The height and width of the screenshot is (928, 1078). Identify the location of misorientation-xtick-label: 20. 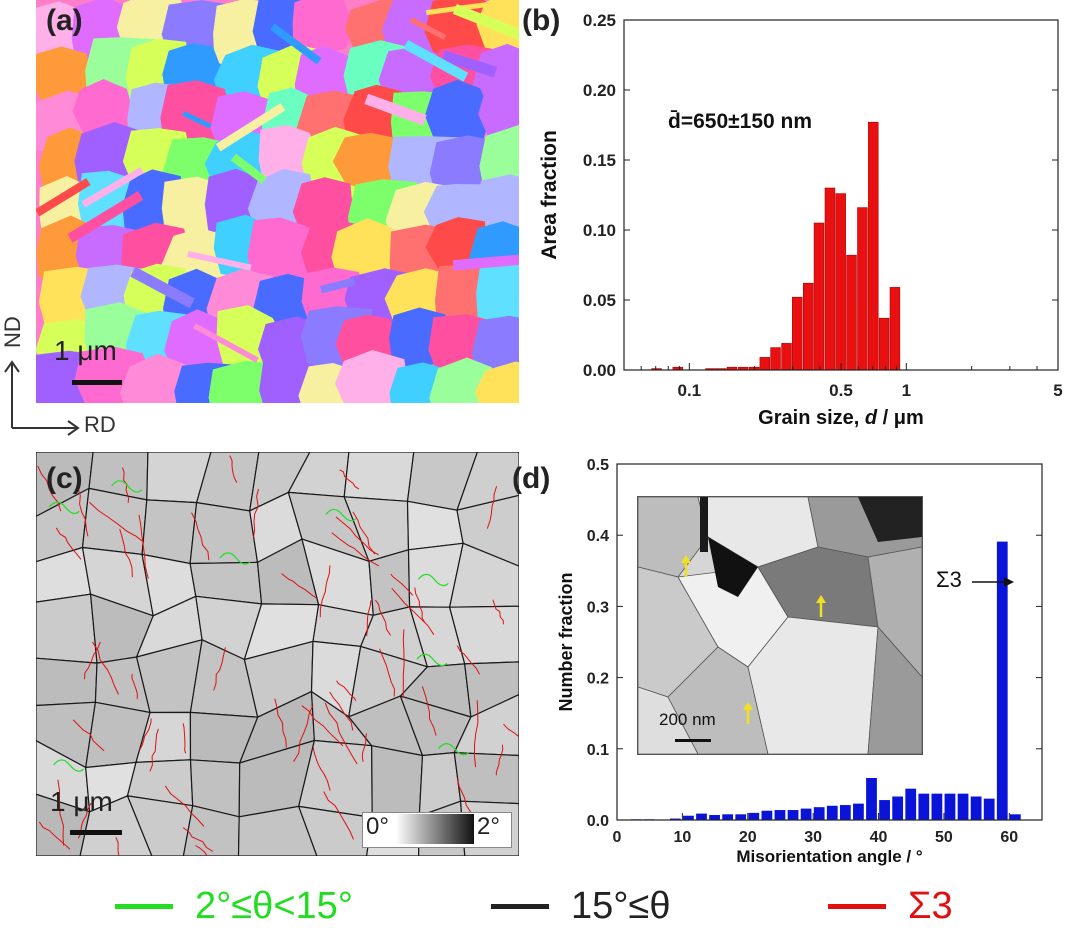
(748, 837).